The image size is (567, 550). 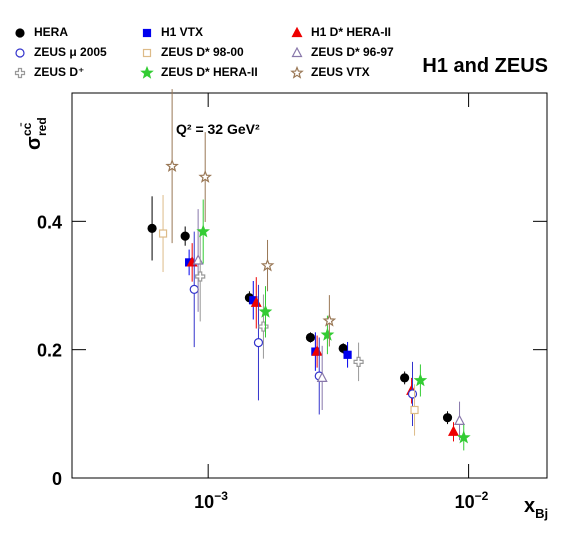 I want to click on annotation: Q² = 32 GeV², so click(x=218, y=129).